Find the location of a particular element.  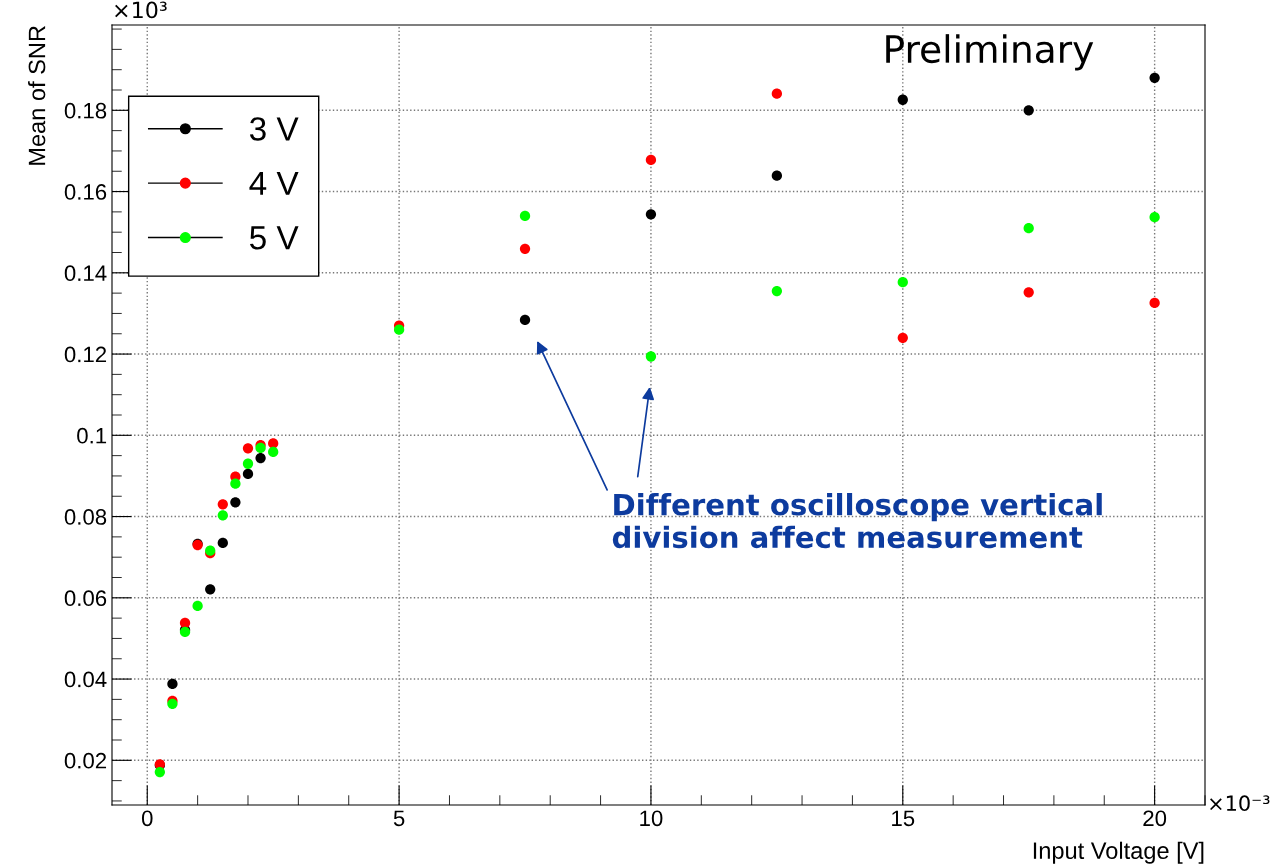

y-tick-label: 0.04 is located at coordinates (85, 679).